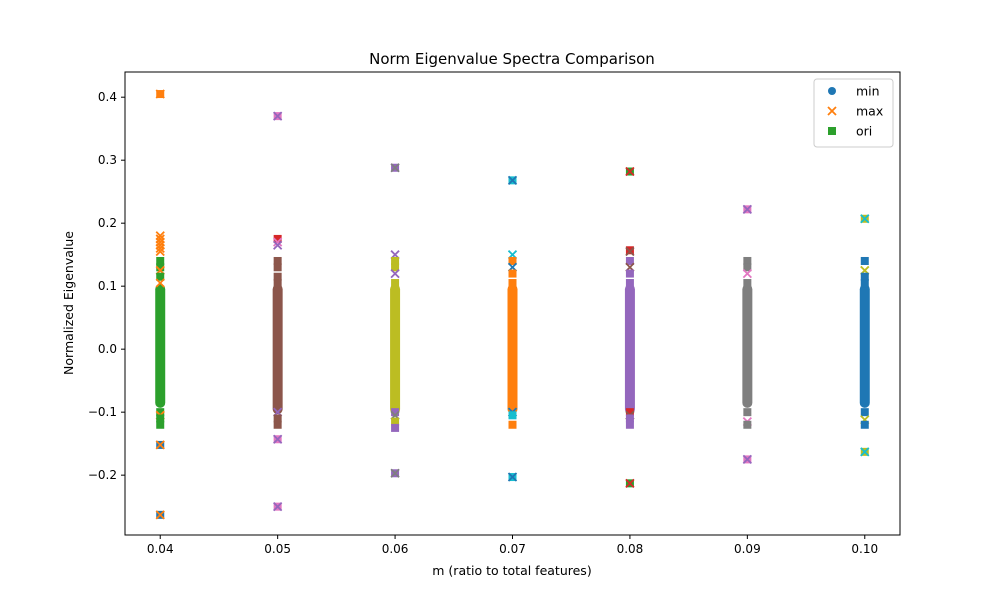 The width and height of the screenshot is (1000, 600). What do you see at coordinates (868, 91) in the screenshot?
I see `legend-label-min: min` at bounding box center [868, 91].